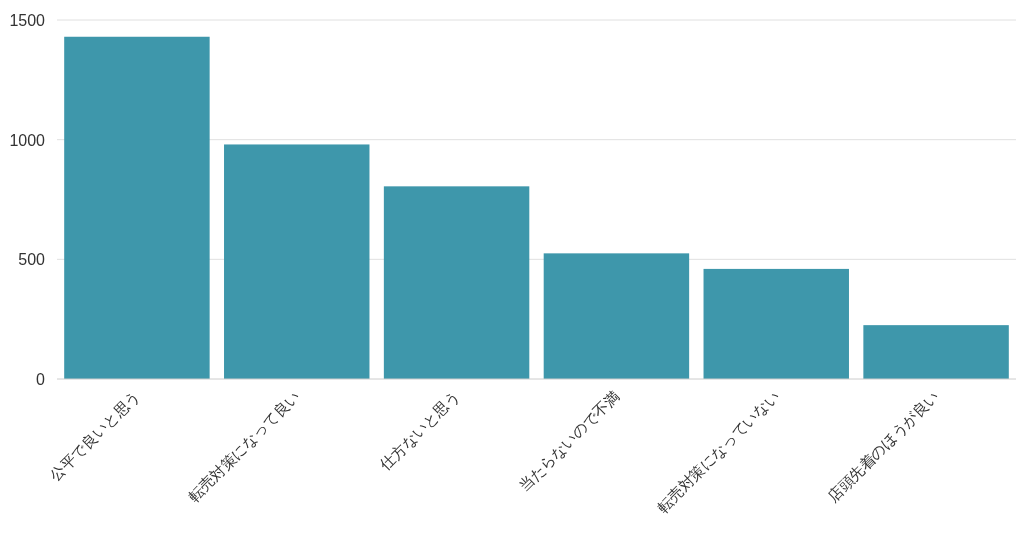 The image size is (1024, 538). Describe the element at coordinates (243, 446) in the screenshot. I see `x-tick-label: 転売対策になって良い` at that location.